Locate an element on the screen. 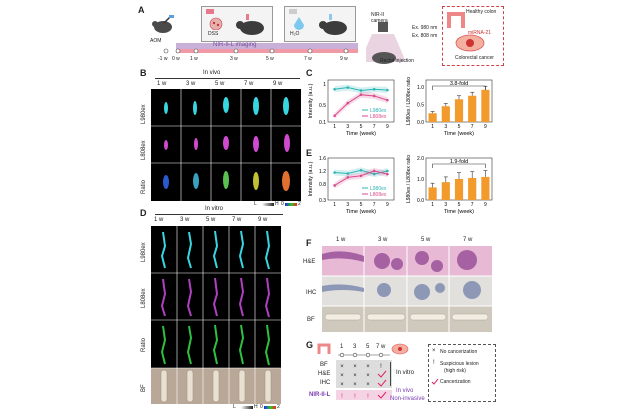  h2o-swatch is located at coordinates (293, 11).